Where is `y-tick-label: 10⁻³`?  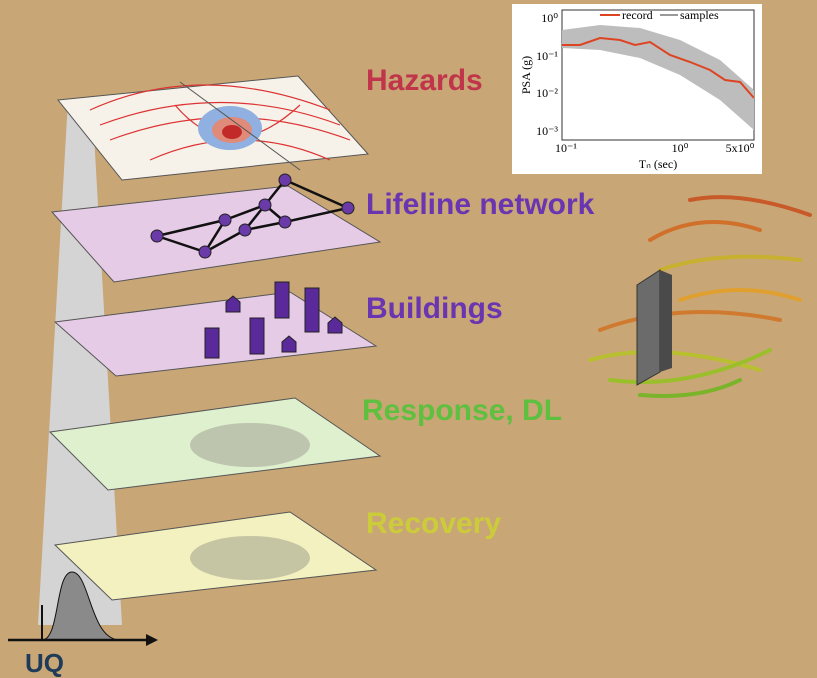 y-tick-label: 10⁻³ is located at coordinates (547, 131).